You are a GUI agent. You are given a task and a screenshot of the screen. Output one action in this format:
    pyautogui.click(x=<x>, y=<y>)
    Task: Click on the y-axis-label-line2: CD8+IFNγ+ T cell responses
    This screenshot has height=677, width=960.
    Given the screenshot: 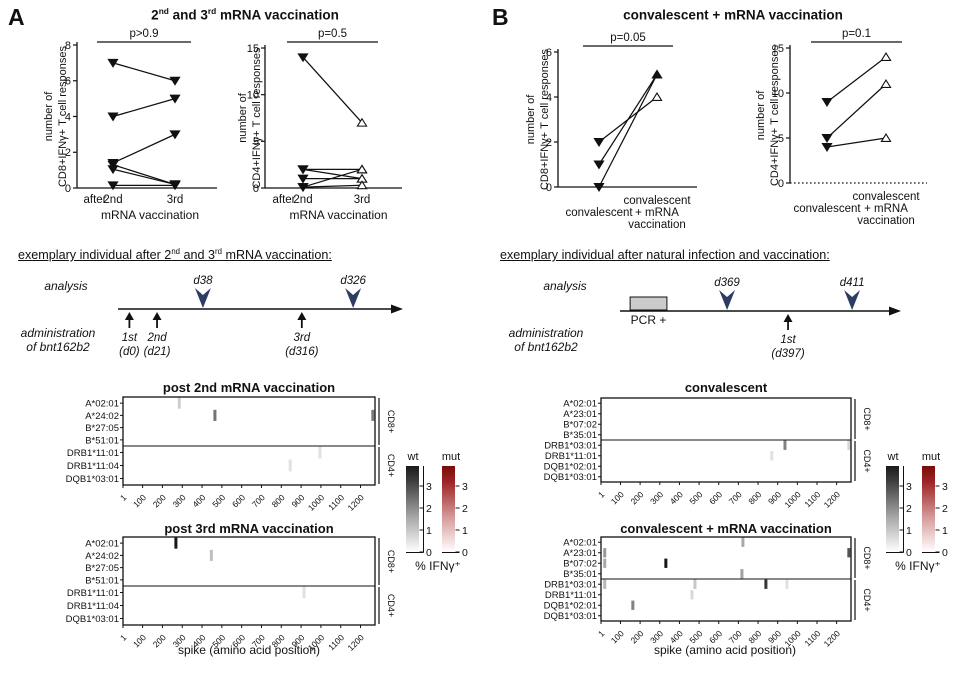 What is the action you would take?
    pyautogui.click(x=545, y=119)
    